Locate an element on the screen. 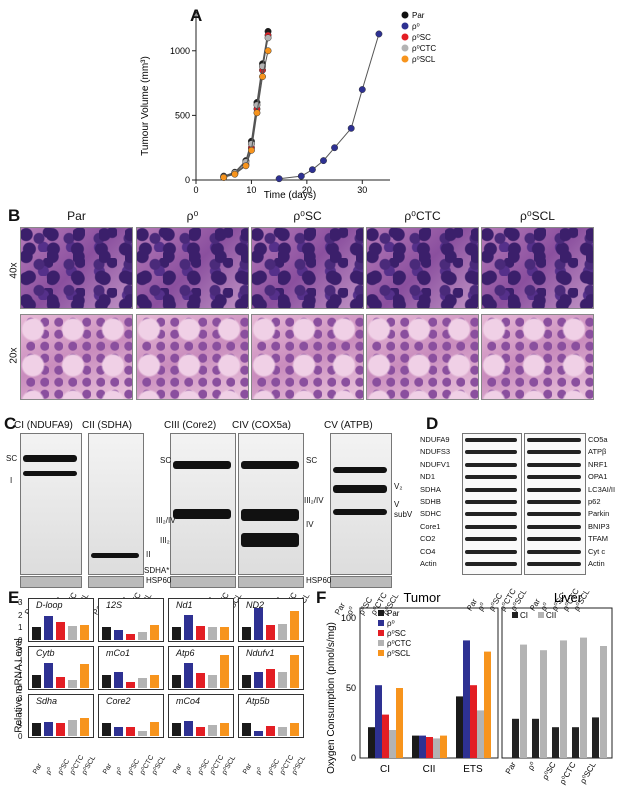 The image size is (617, 791). legend-label: Par is located at coordinates (418, 15).